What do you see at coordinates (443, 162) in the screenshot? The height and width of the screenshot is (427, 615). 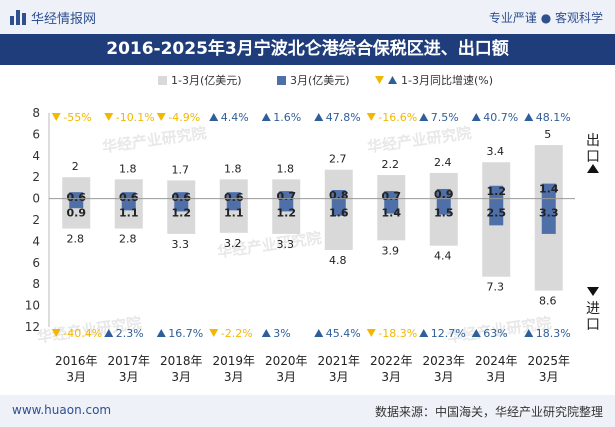 I see `export-cum-label: 2.4` at bounding box center [443, 162].